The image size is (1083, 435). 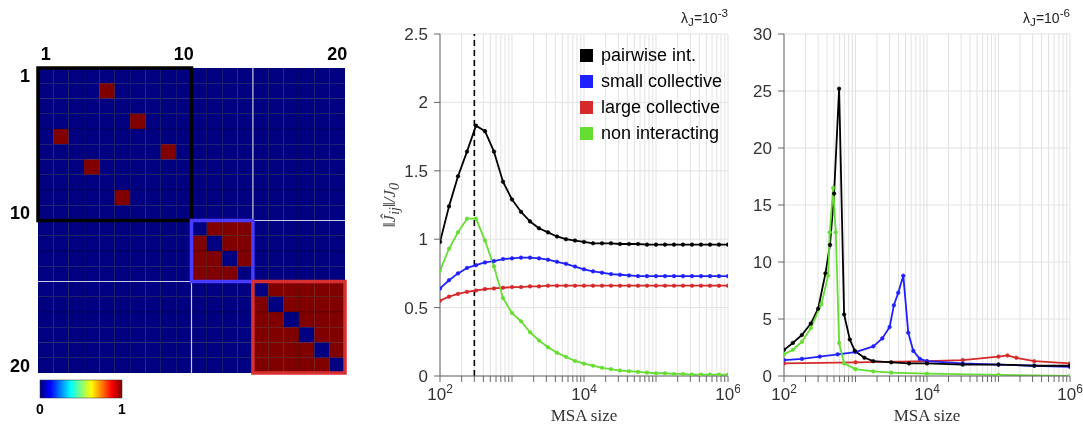 What do you see at coordinates (183, 54) in the screenshot?
I see `x-tick-label: 10` at bounding box center [183, 54].